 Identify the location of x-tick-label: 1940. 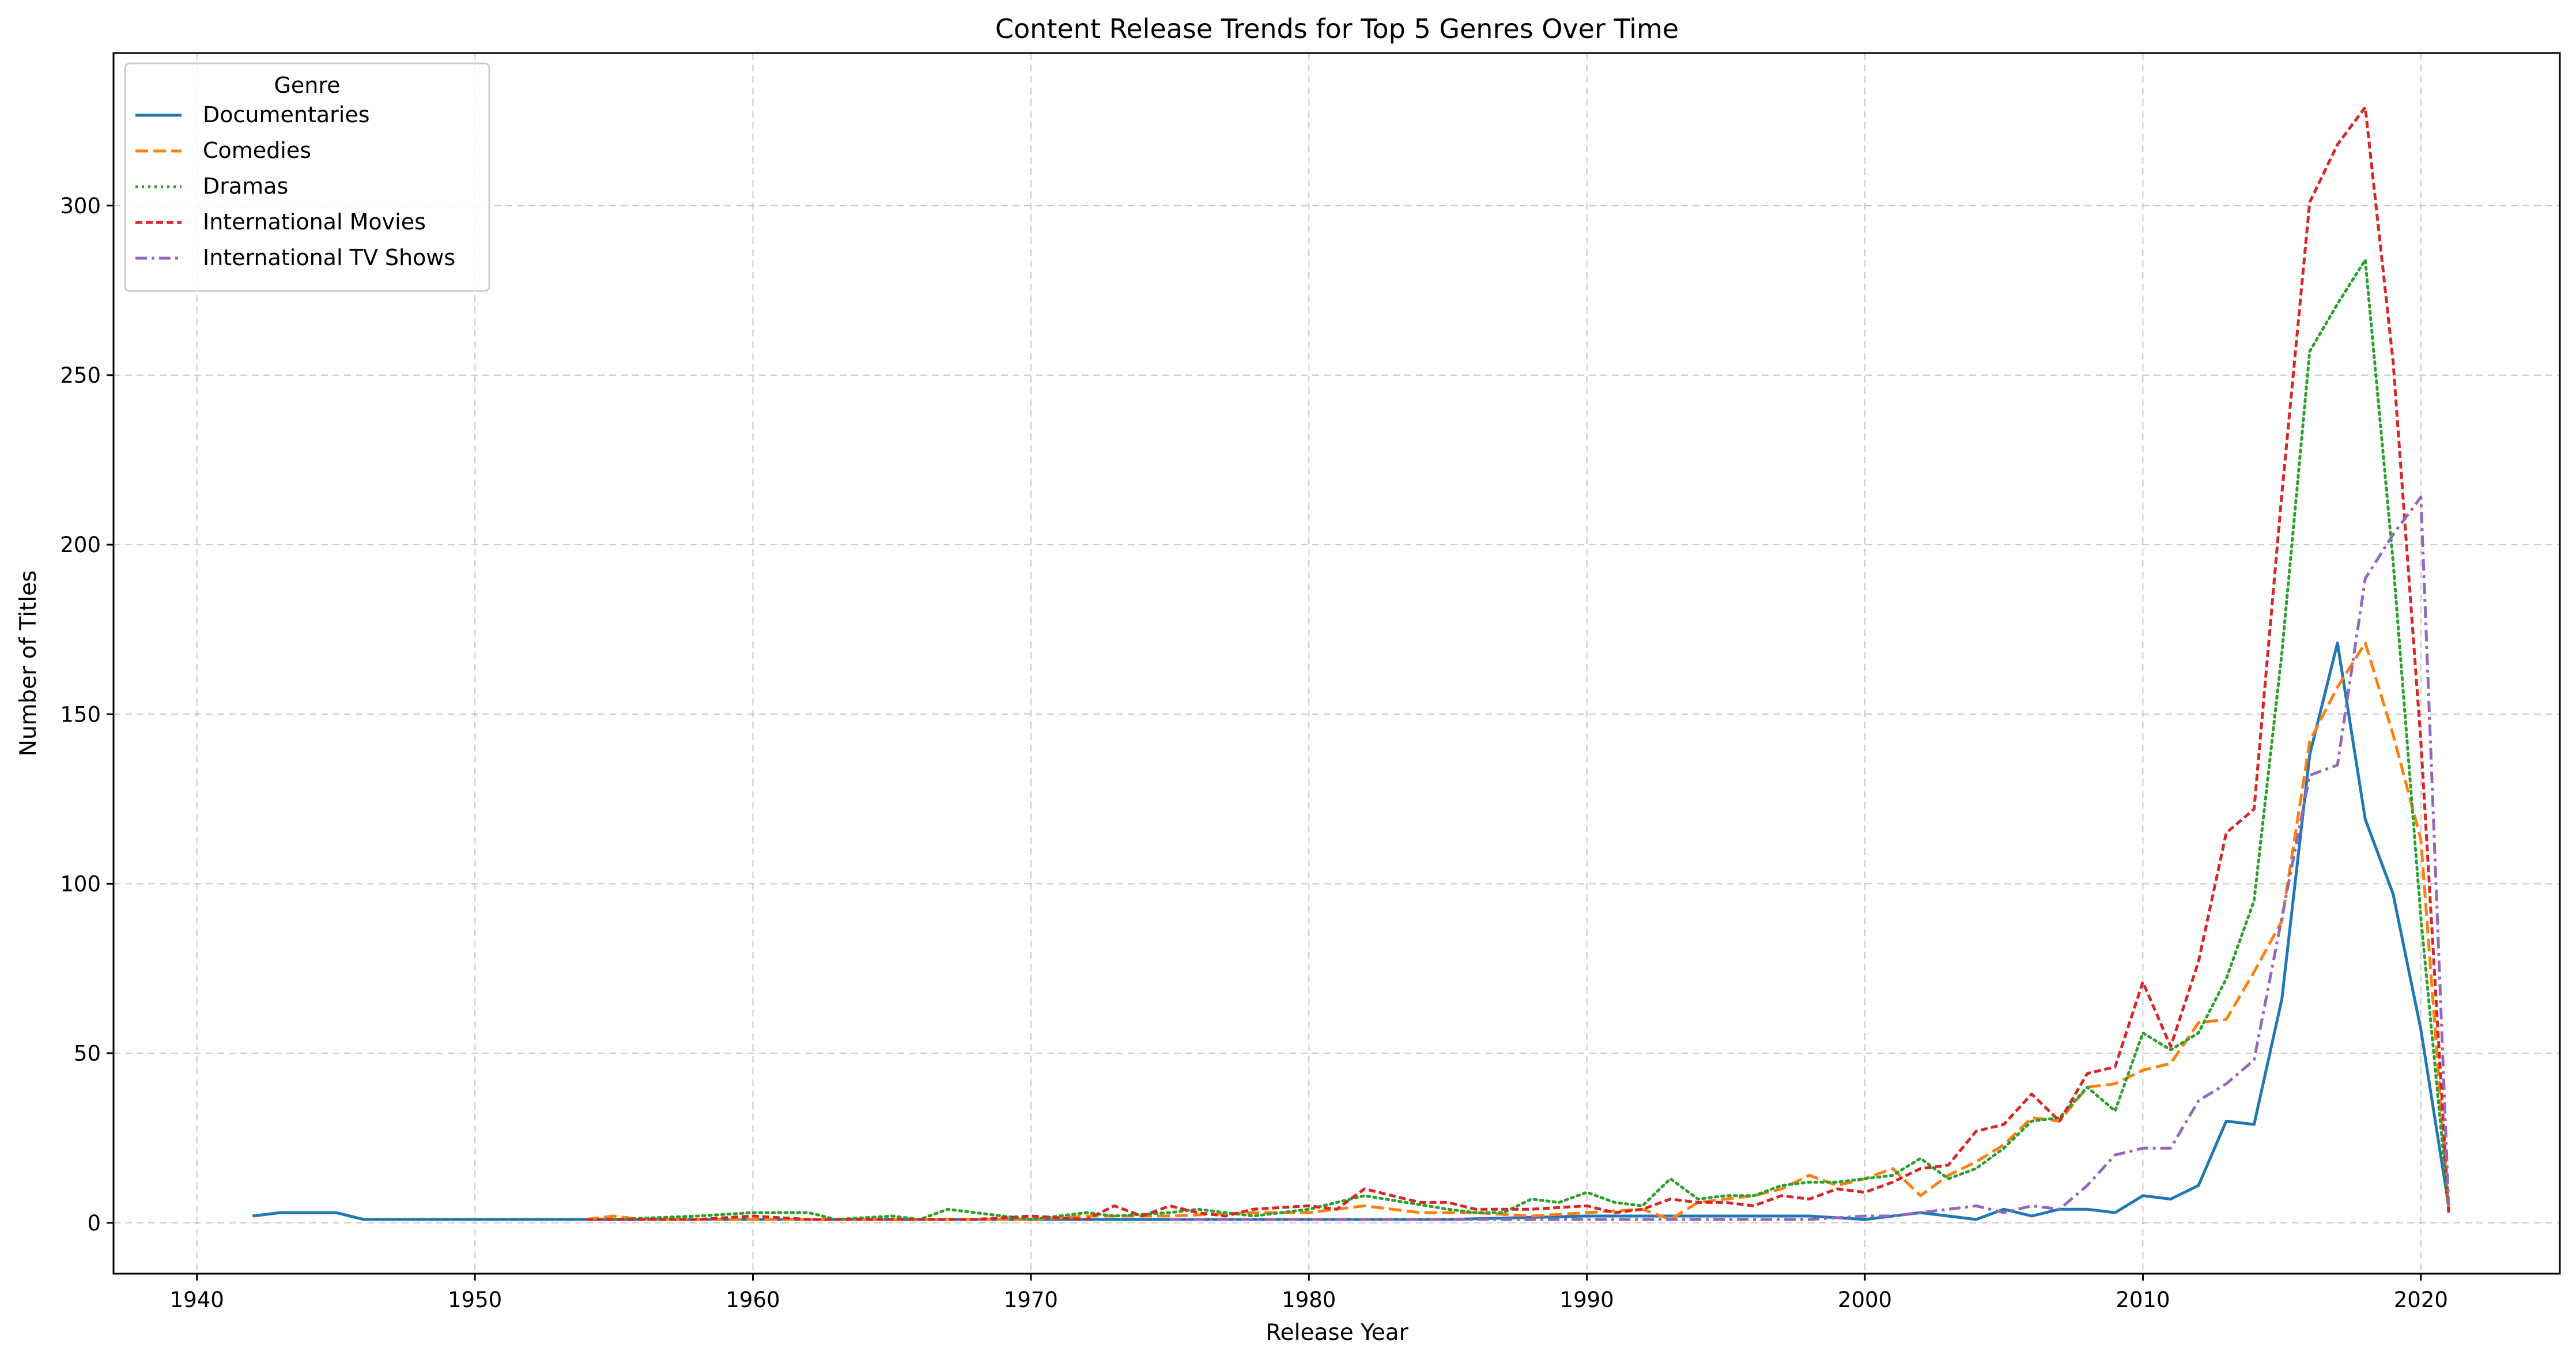
(197, 1300).